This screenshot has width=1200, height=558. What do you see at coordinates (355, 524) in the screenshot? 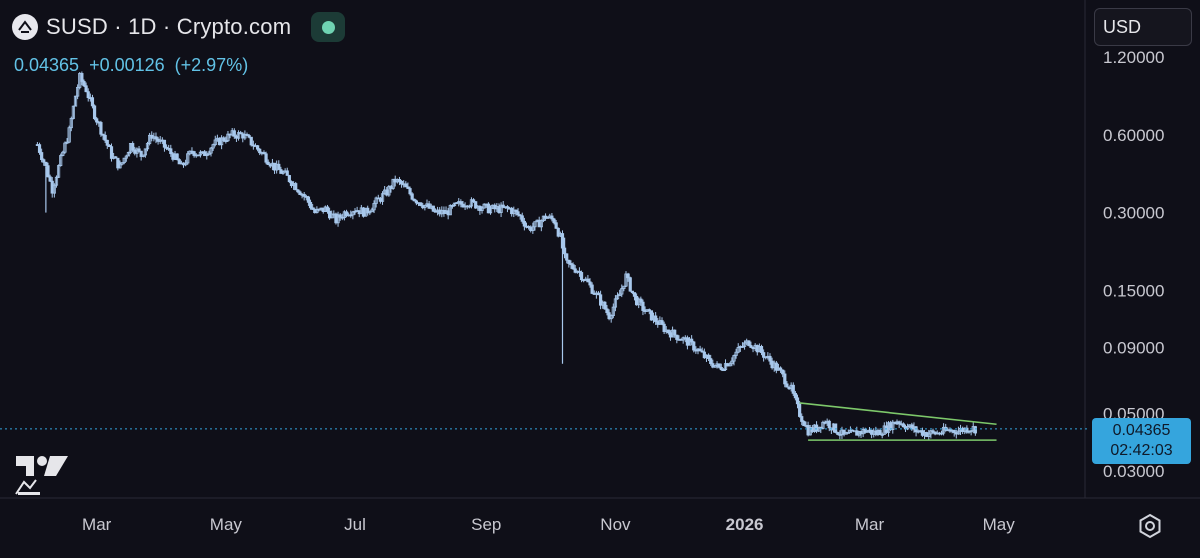
I see `x-tick-label: Jul` at bounding box center [355, 524].